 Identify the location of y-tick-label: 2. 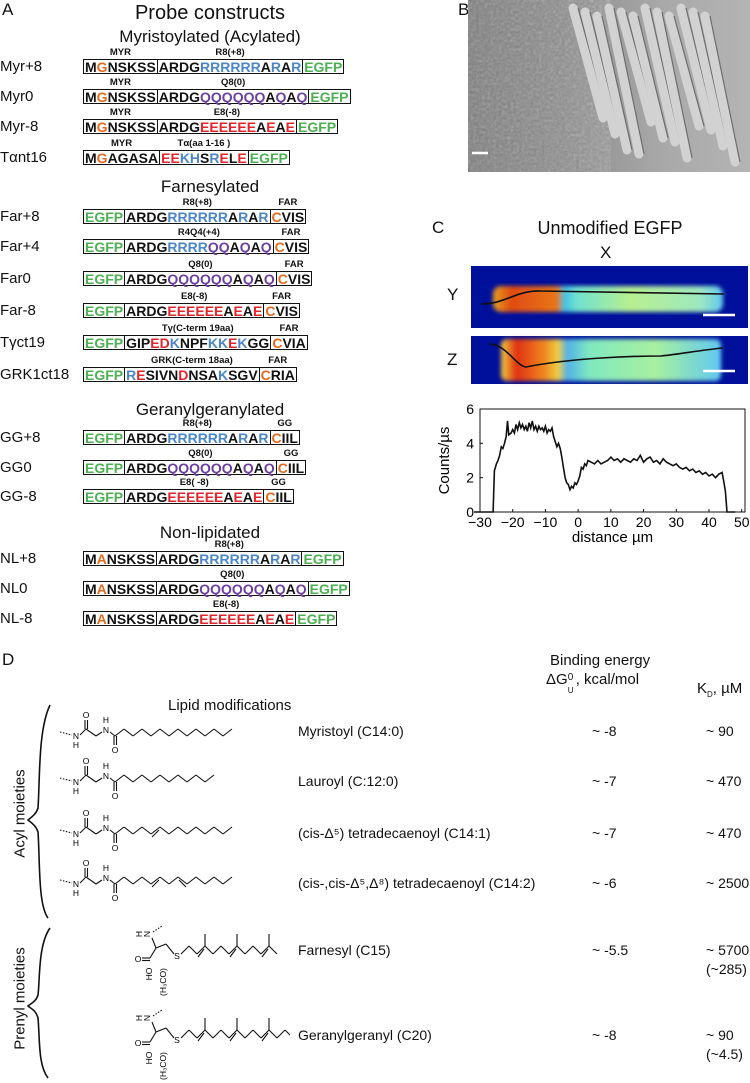
(470, 478).